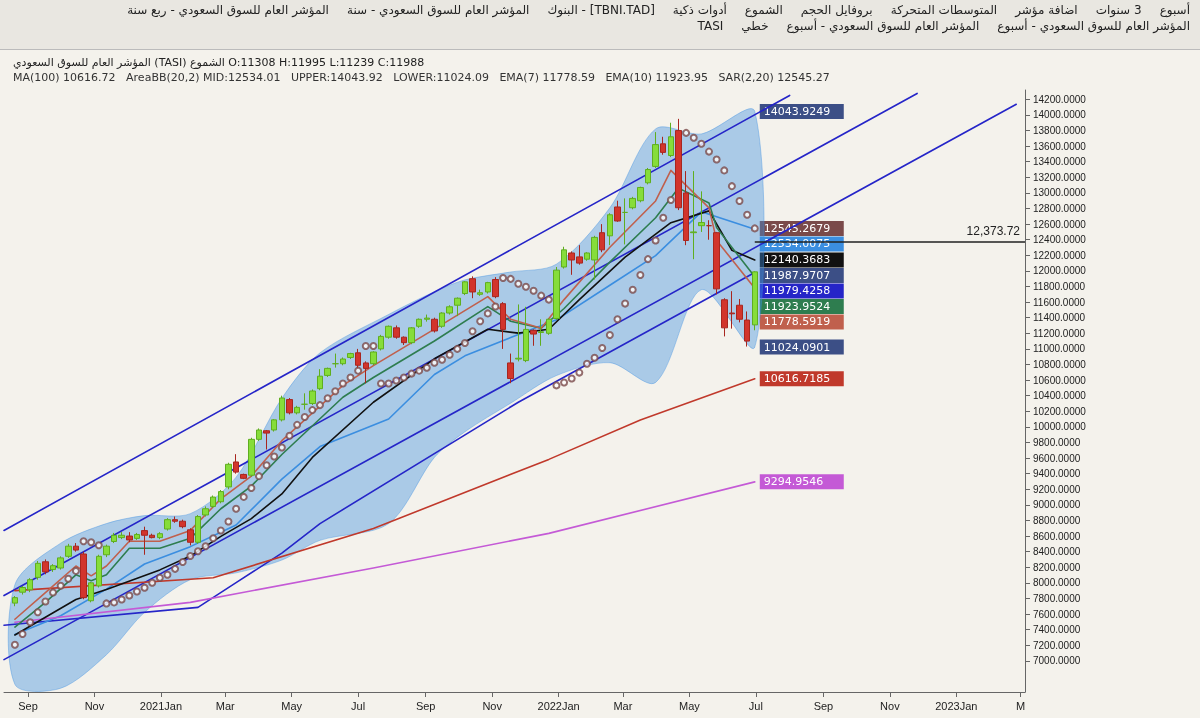 This screenshot has height=718, width=1200. I want to click on text: خطي, so click(755, 26).